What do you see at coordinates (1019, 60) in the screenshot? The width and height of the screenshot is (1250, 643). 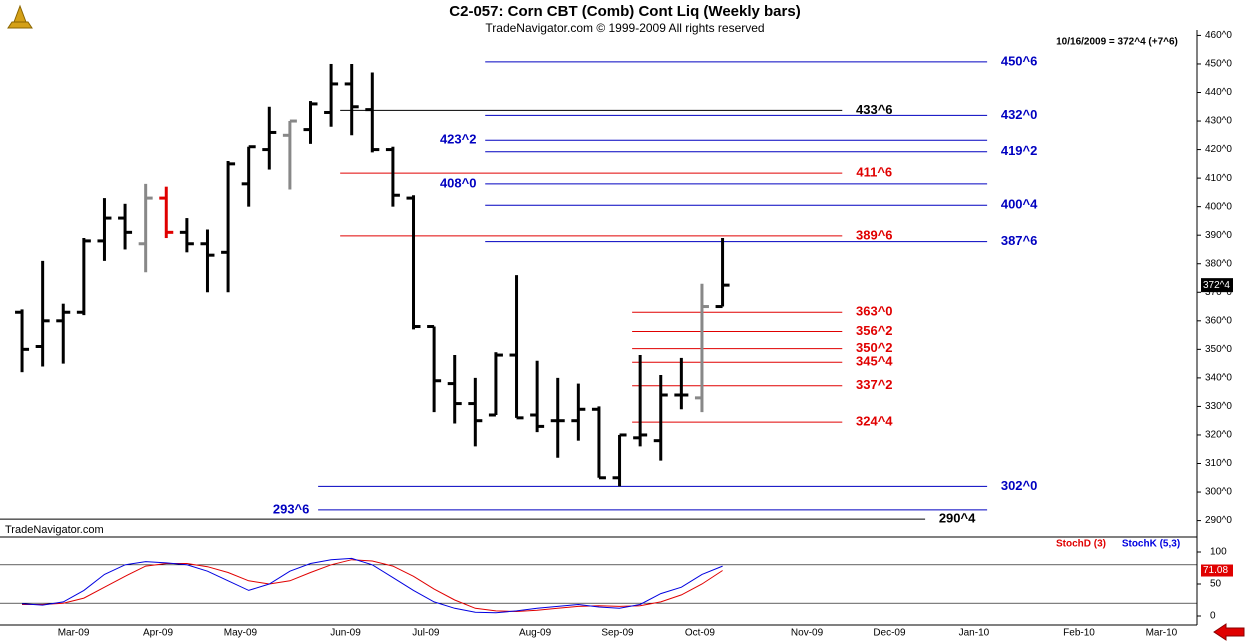 I see `level-label: 450^6` at bounding box center [1019, 60].